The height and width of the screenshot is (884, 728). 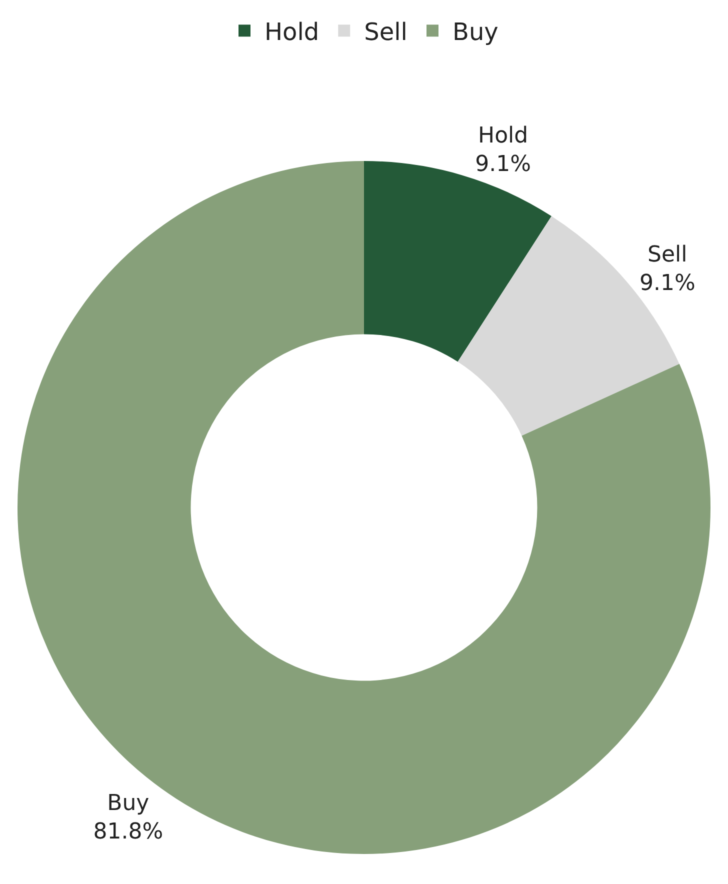 What do you see at coordinates (386, 32) in the screenshot?
I see `legend-label: Sell` at bounding box center [386, 32].